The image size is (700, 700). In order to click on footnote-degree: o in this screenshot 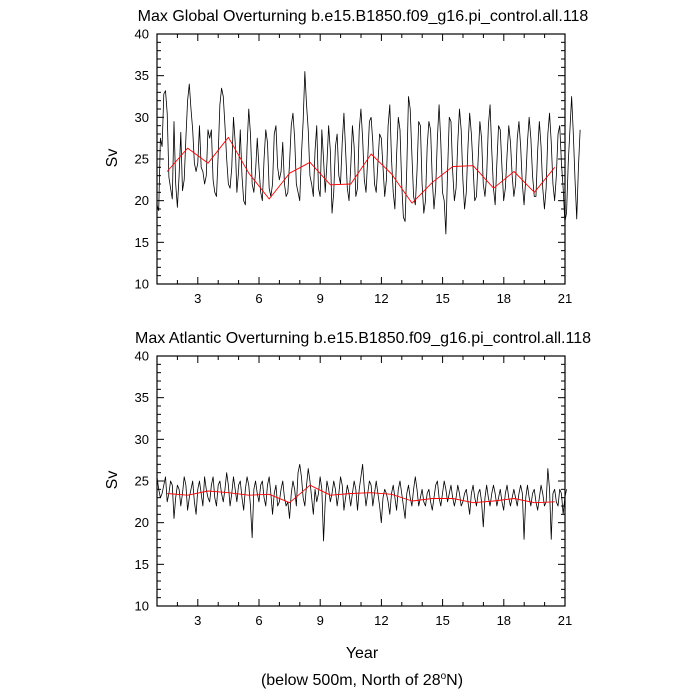, I will do `click(444, 676)`.